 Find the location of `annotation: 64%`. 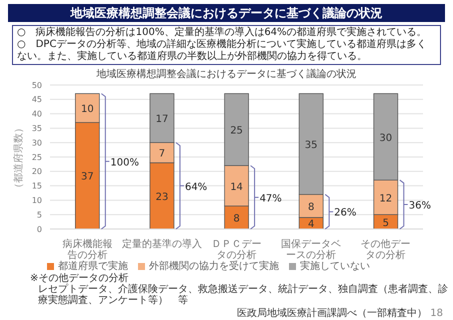

annotation: 64% is located at coordinates (196, 187).